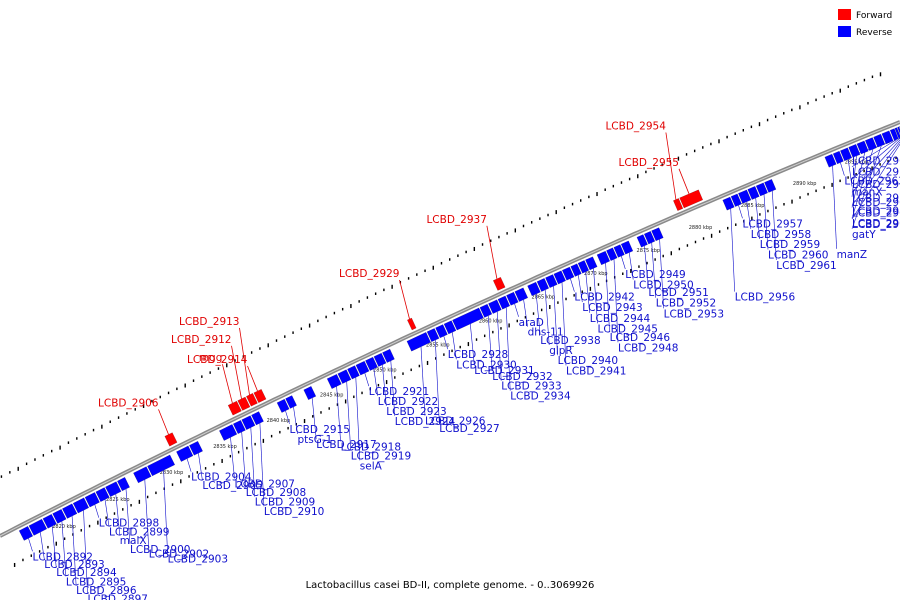  I want to click on gene-label-gaty: gatY, so click(864, 235).